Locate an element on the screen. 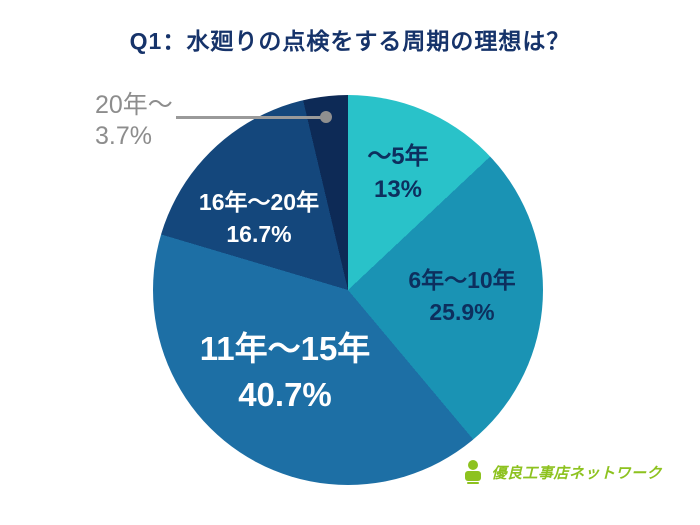 The height and width of the screenshot is (525, 700). chart-title: Q1：水廻りの点検をする周期の理想は？ is located at coordinates (350, 41).